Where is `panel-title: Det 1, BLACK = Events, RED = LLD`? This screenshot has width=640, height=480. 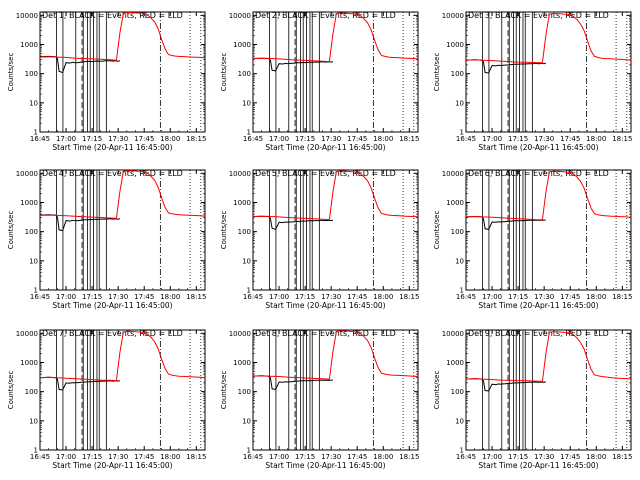
panel-title: Det 1, BLACK = Events, RED = LLD is located at coordinates (112, 15).